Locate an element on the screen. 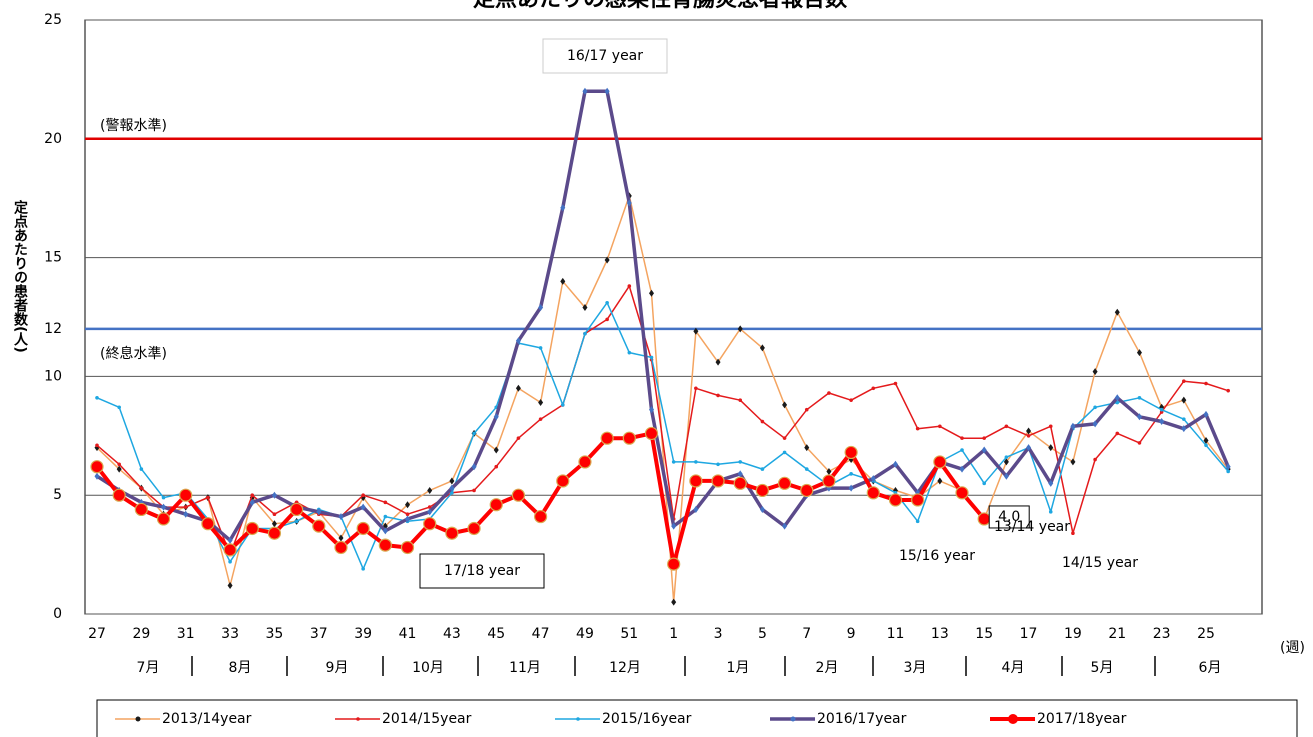  annotation: 15/16 year is located at coordinates (937, 556).